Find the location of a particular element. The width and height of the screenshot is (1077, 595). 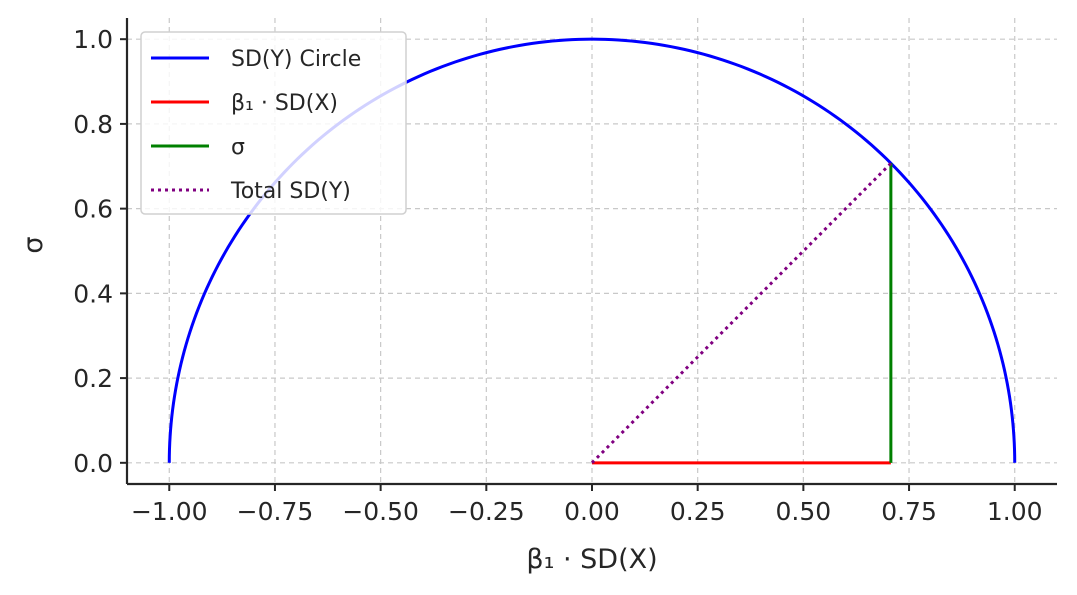

y-tick-label: 0.0 is located at coordinates (93, 463).